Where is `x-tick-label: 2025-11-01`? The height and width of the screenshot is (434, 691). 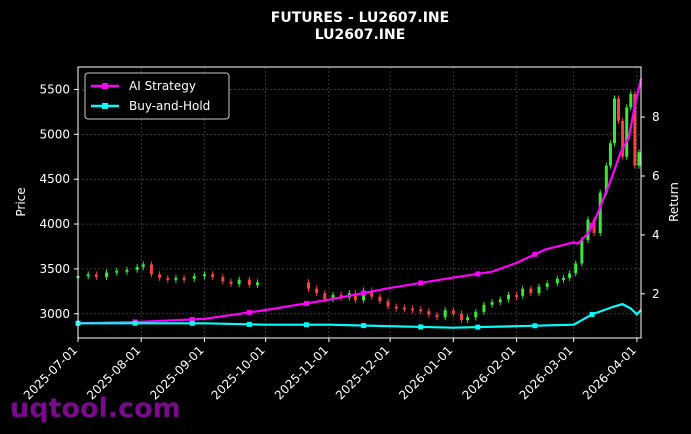 x-tick-label: 2025-11-01 is located at coordinates (301, 372).